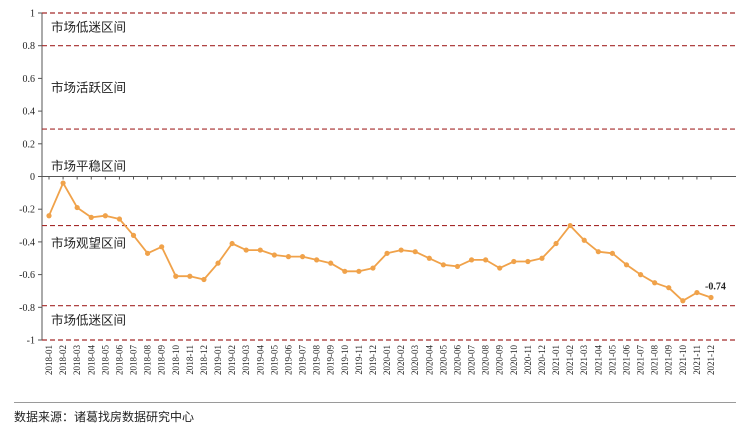  What do you see at coordinates (88, 166) in the screenshot?
I see `zone-label: 市场平稳区间` at bounding box center [88, 166].